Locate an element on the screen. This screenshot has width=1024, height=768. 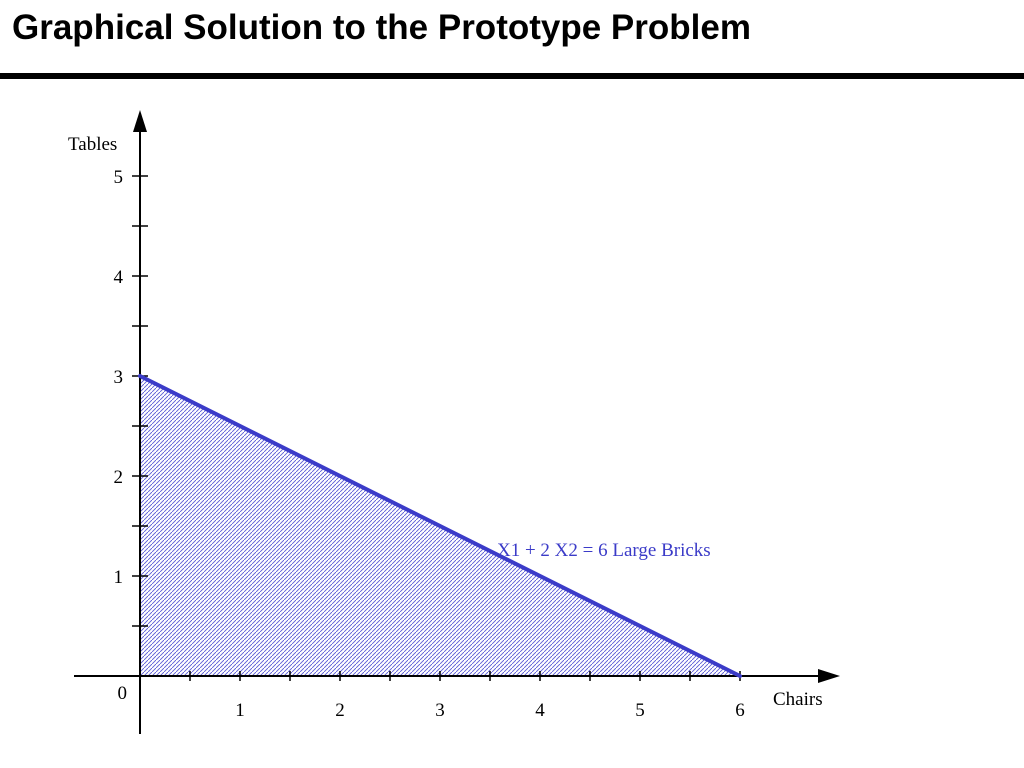
x-tick-label: 1 is located at coordinates (240, 710).